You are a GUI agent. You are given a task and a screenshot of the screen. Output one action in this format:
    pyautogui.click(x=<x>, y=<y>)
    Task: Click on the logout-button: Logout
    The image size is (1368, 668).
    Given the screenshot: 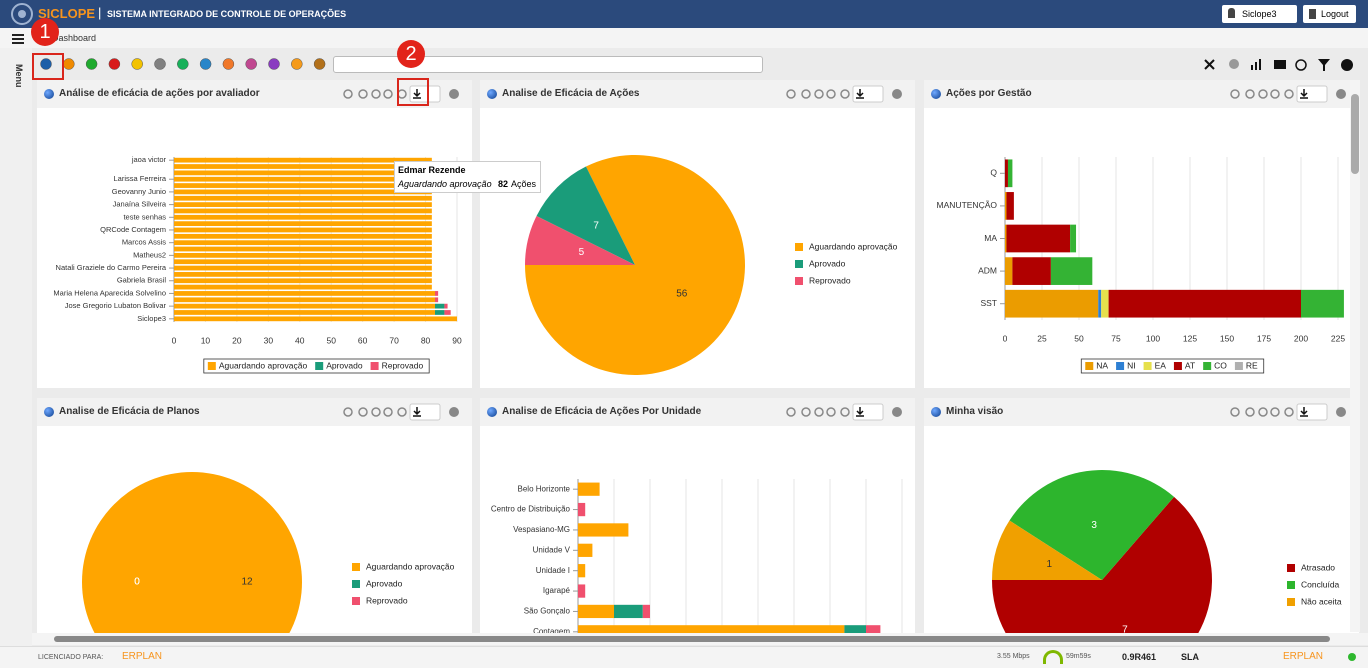 What is the action you would take?
    pyautogui.click(x=1329, y=14)
    